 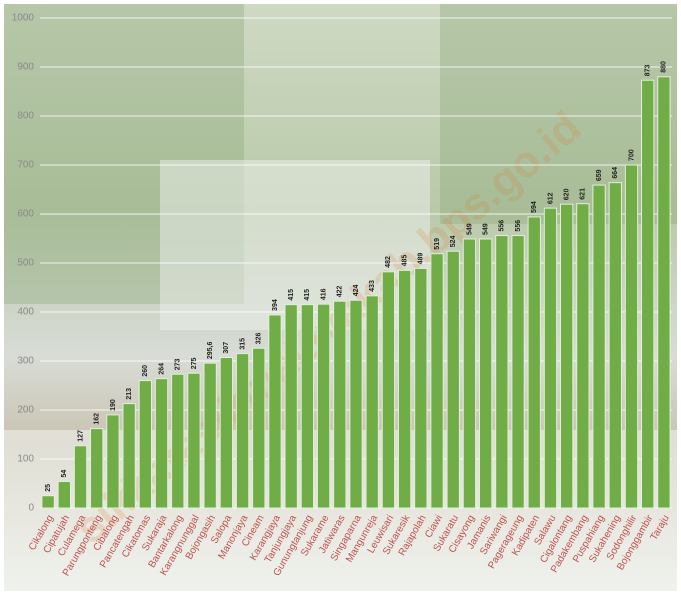 I want to click on value-label: 190, so click(x=113, y=405).